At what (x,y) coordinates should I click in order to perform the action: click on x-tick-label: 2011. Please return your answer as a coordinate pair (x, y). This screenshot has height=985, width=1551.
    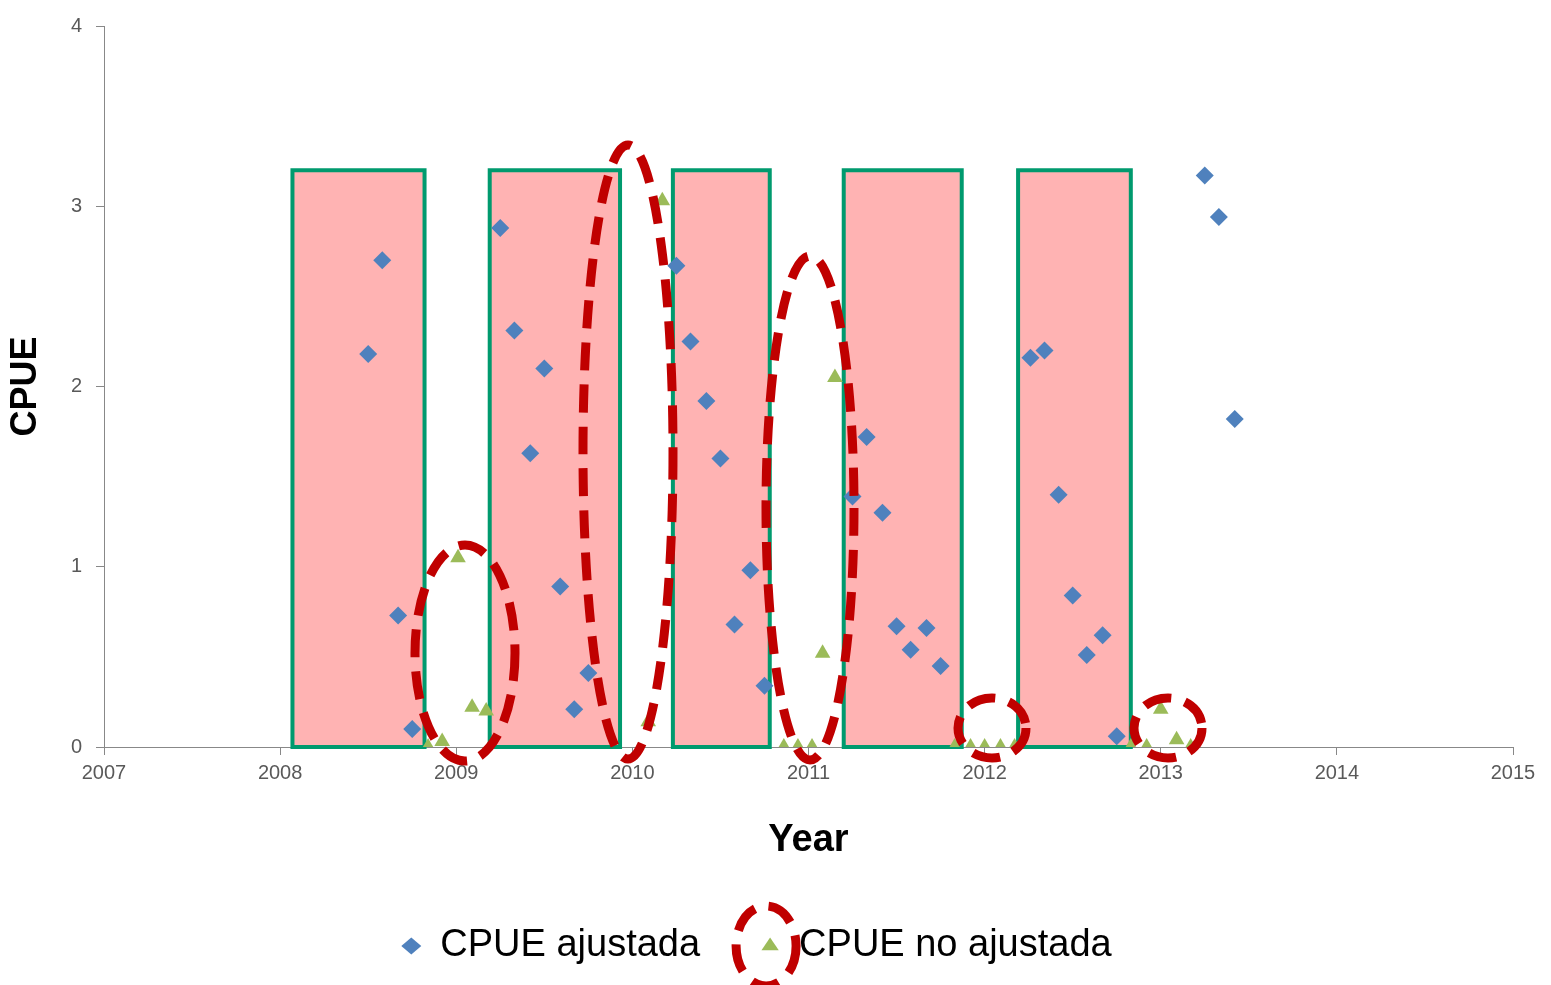
    Looking at the image, I should click on (808, 771).